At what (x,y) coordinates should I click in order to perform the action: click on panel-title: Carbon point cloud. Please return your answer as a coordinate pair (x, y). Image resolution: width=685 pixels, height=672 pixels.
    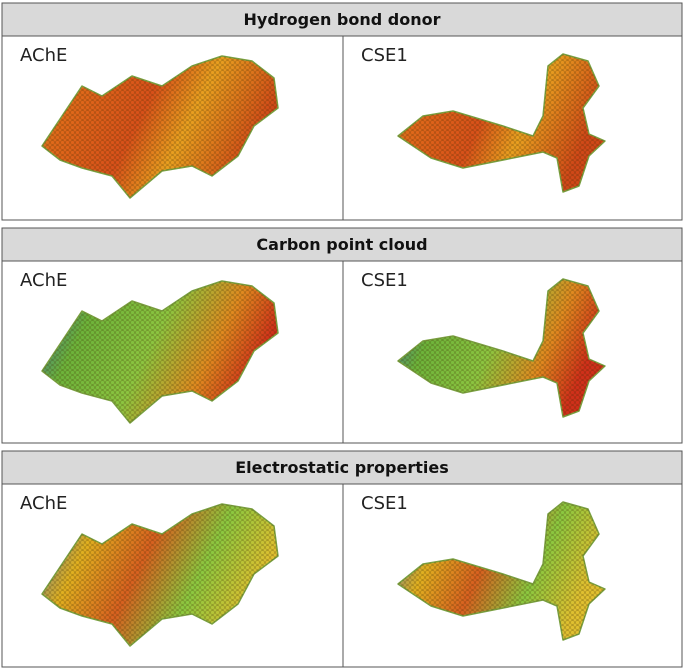
    Looking at the image, I should click on (341, 244).